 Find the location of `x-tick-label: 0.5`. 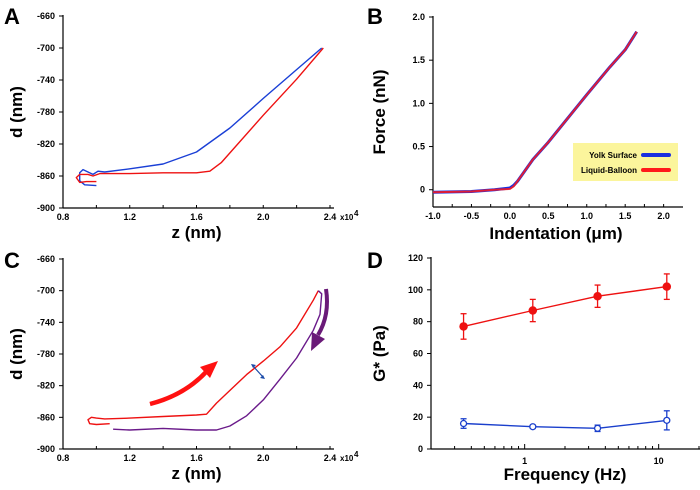

x-tick-label: 0.5 is located at coordinates (548, 216).